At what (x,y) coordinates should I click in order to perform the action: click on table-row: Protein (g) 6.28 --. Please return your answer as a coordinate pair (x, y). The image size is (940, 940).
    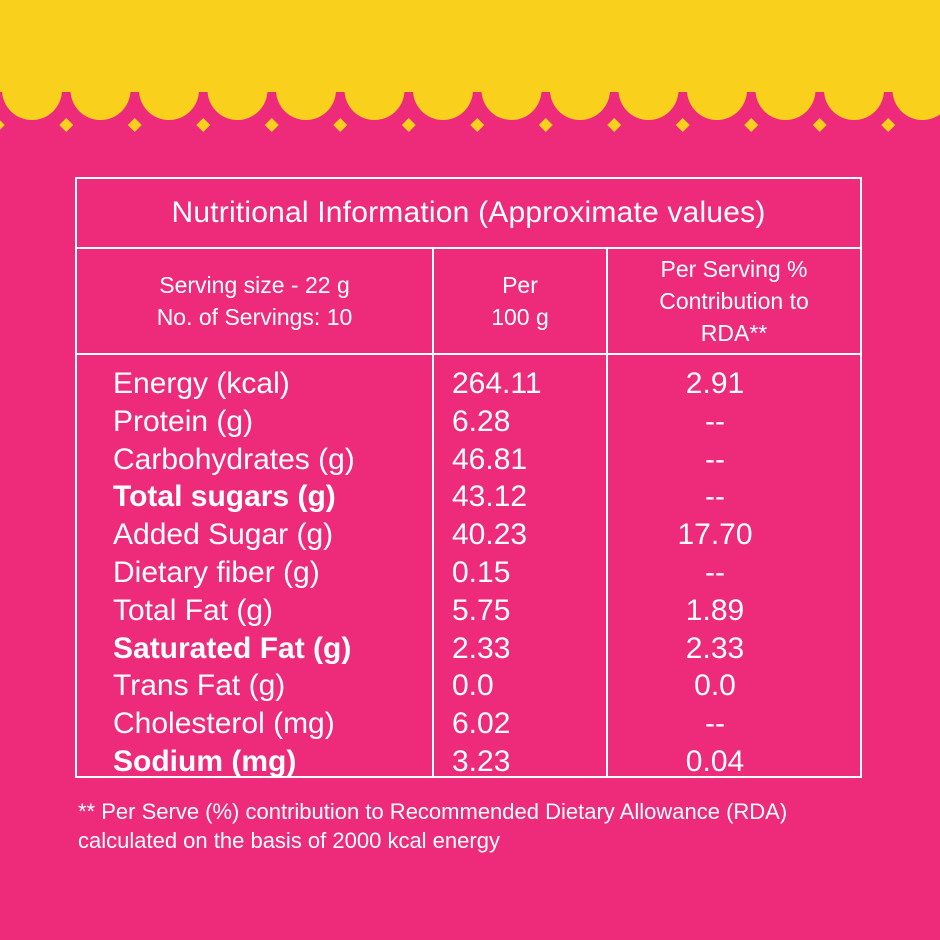
    Looking at the image, I should click on (468, 422).